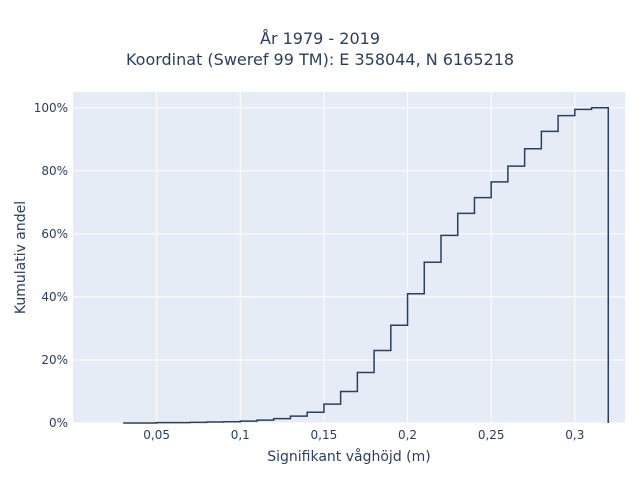 The width and height of the screenshot is (640, 480). I want to click on x-tick-label: 0,3, so click(574, 435).